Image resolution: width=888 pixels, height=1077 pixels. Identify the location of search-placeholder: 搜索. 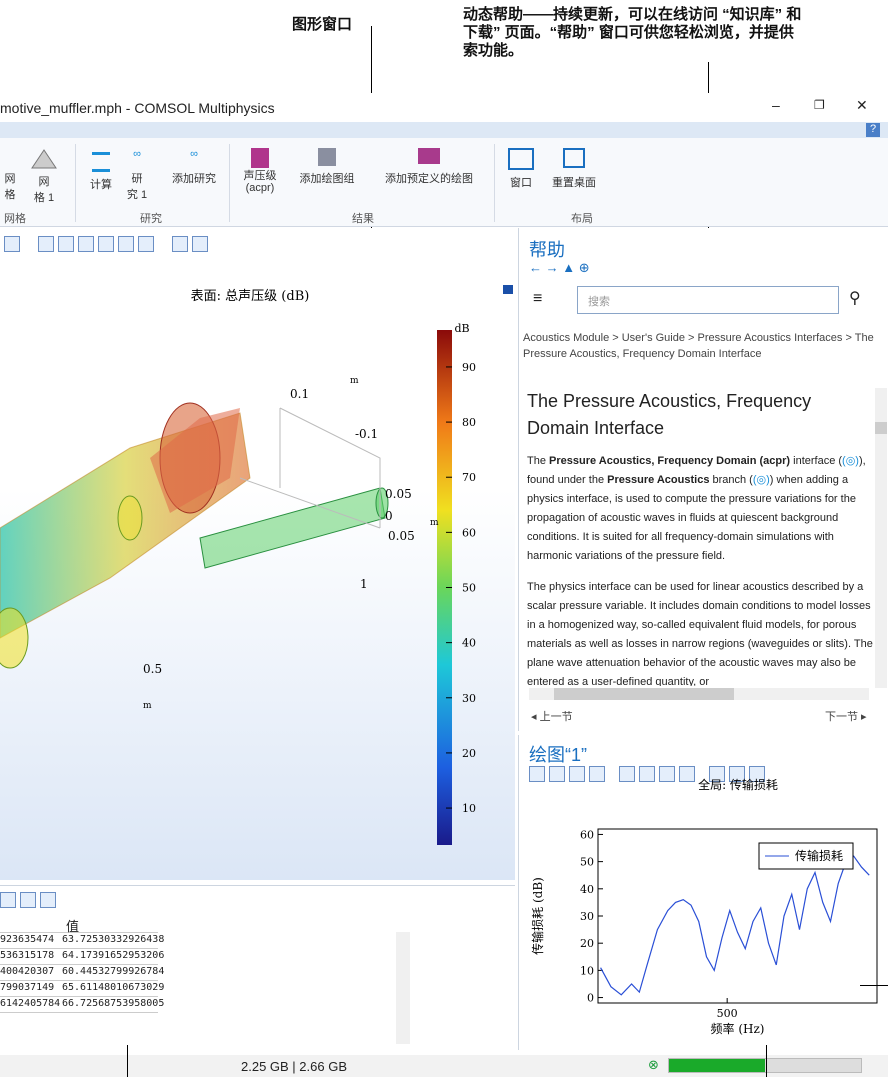
(599, 302).